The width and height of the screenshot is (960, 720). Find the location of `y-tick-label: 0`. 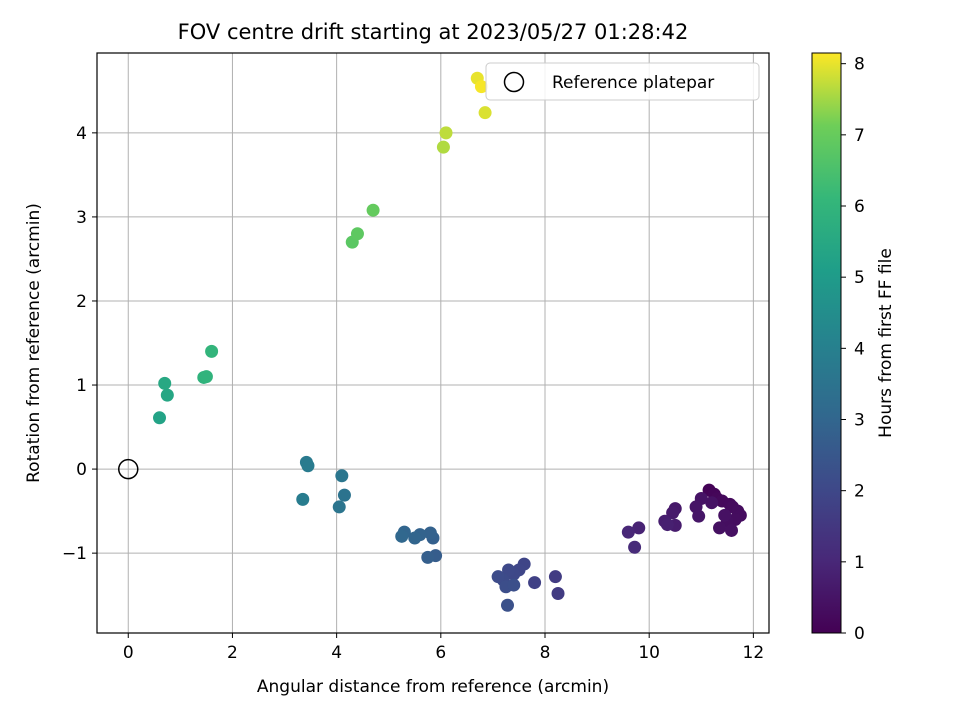

y-tick-label: 0 is located at coordinates (81, 470).